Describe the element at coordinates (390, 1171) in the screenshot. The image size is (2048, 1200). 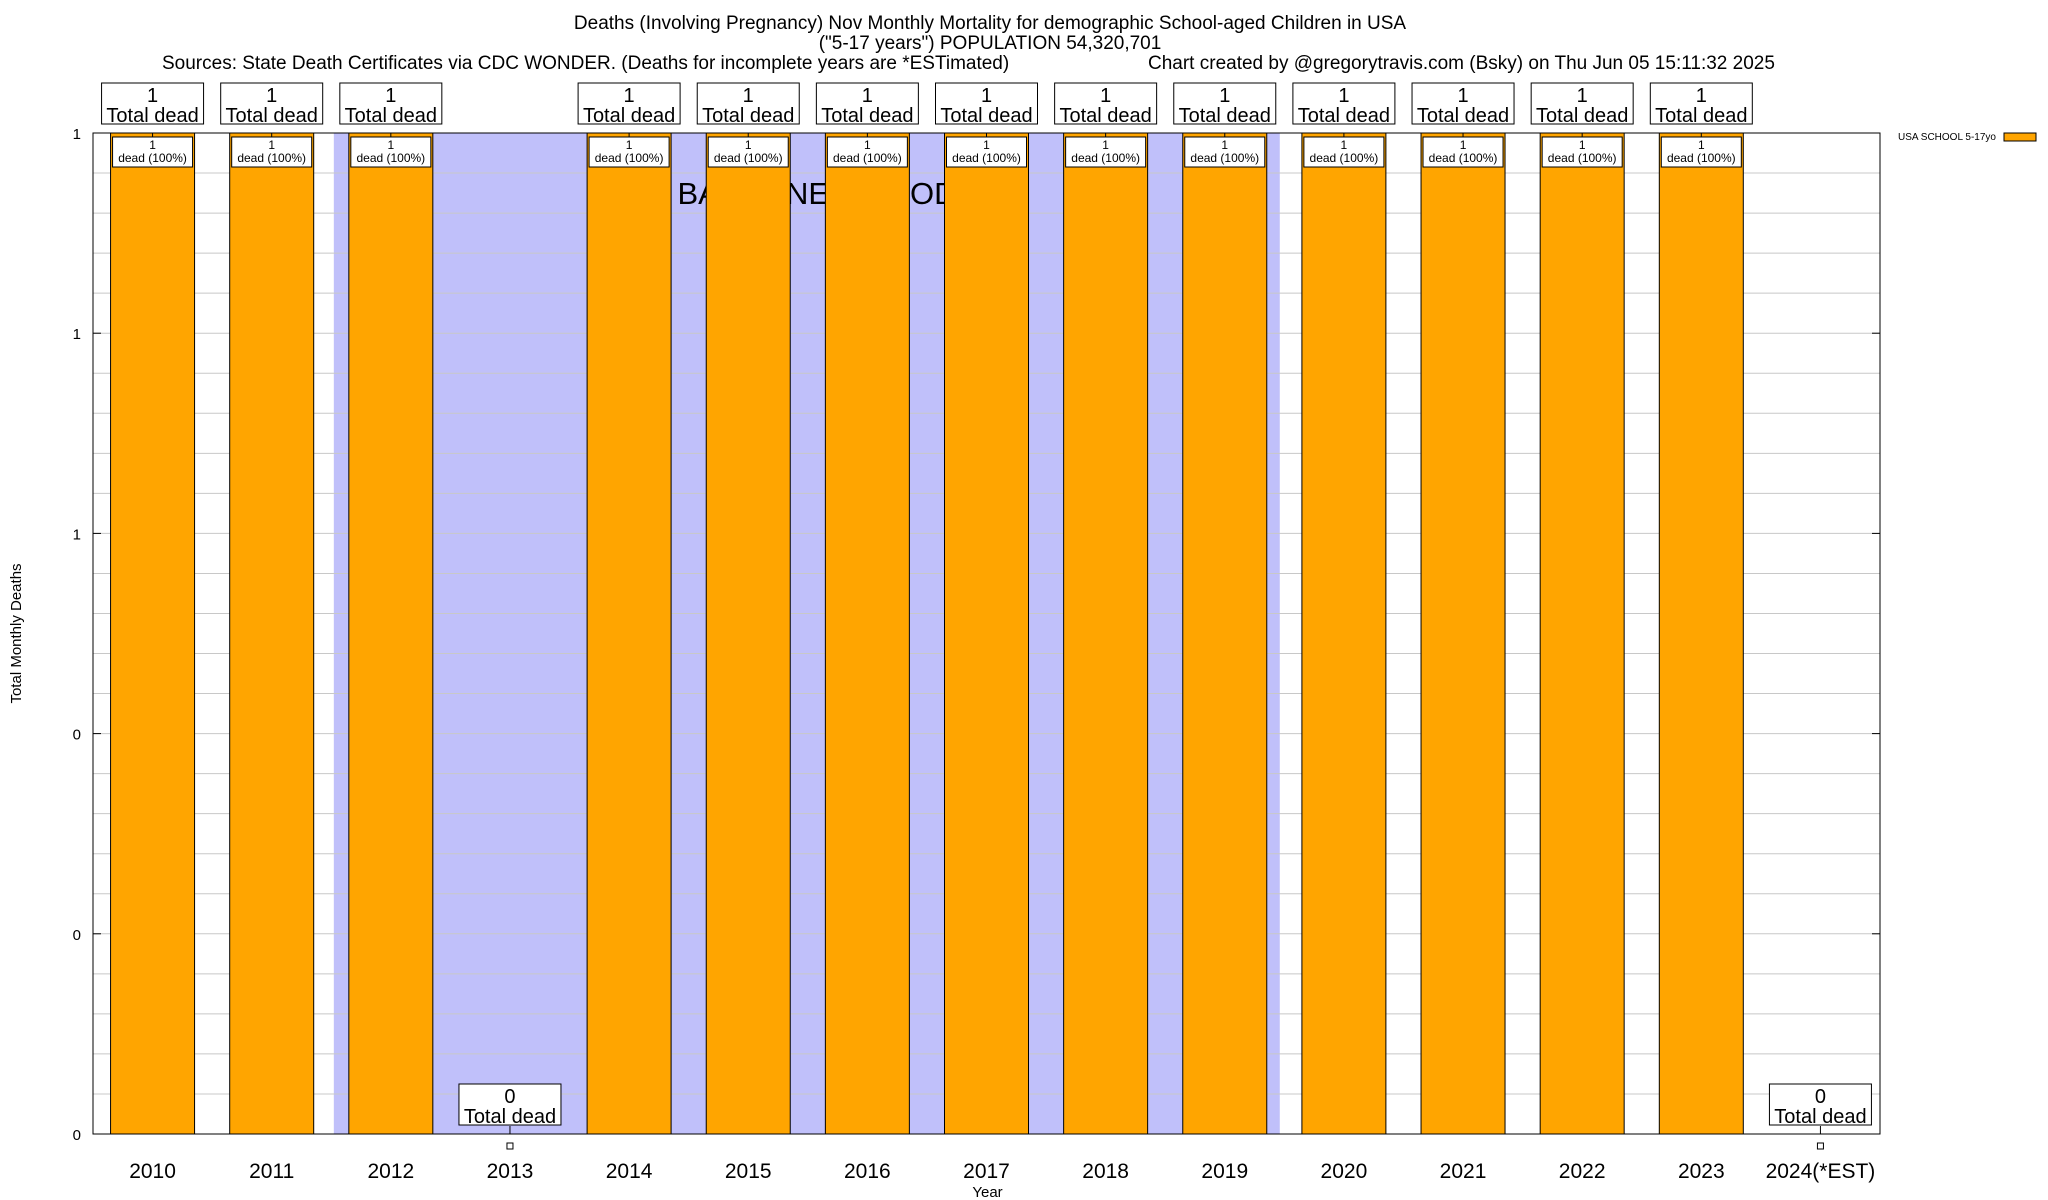
I see `x-tick-label: 2012` at that location.